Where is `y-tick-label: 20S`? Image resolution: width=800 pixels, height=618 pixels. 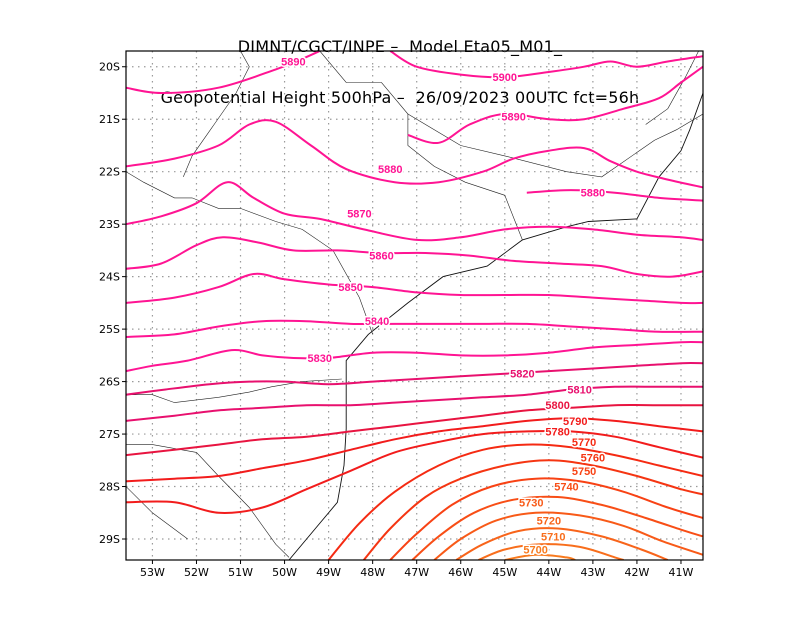
y-tick-label: 20S is located at coordinates (109, 67).